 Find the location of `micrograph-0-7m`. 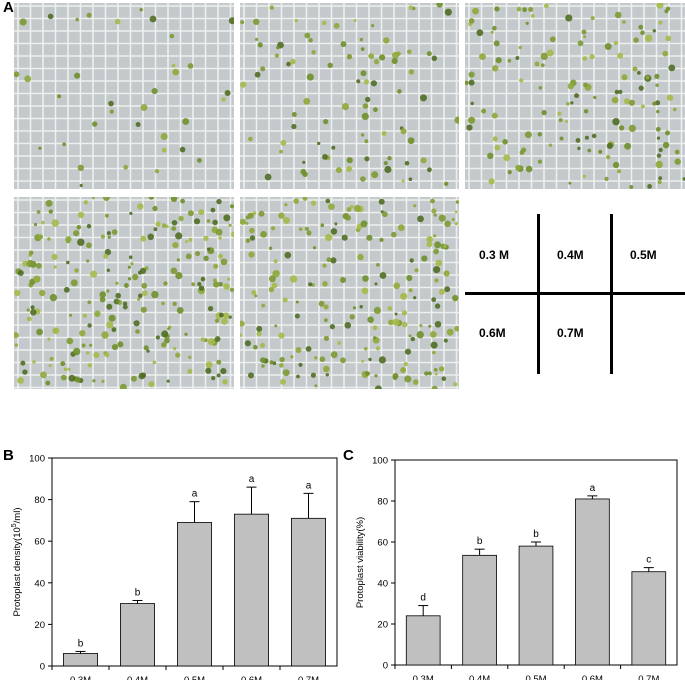

micrograph-0-7m is located at coordinates (349, 293).